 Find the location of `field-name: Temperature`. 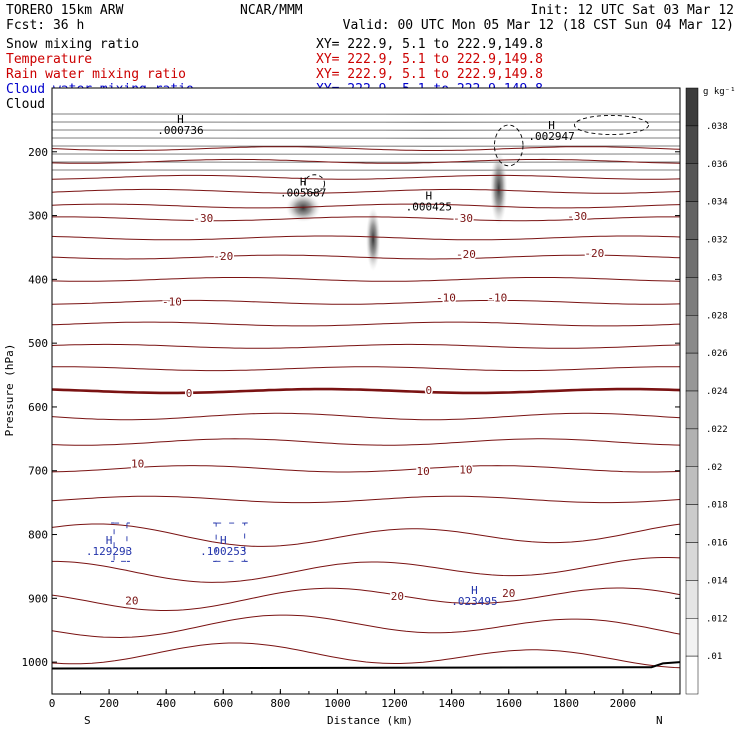

field-name: Temperature is located at coordinates (49, 59).